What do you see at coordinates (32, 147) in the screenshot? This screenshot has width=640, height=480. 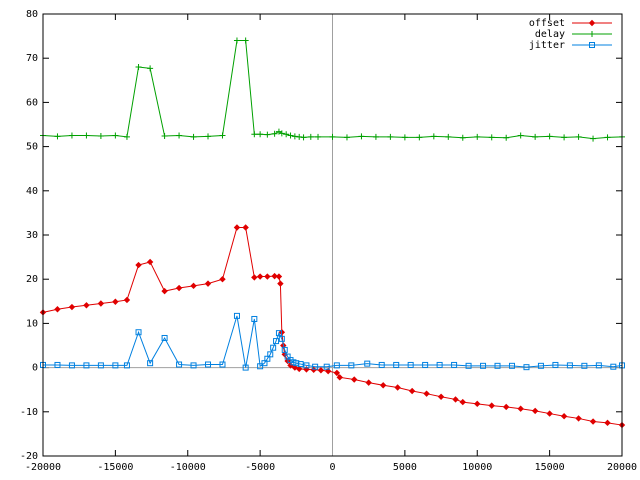 I see `y-tick-label: 50` at bounding box center [32, 147].